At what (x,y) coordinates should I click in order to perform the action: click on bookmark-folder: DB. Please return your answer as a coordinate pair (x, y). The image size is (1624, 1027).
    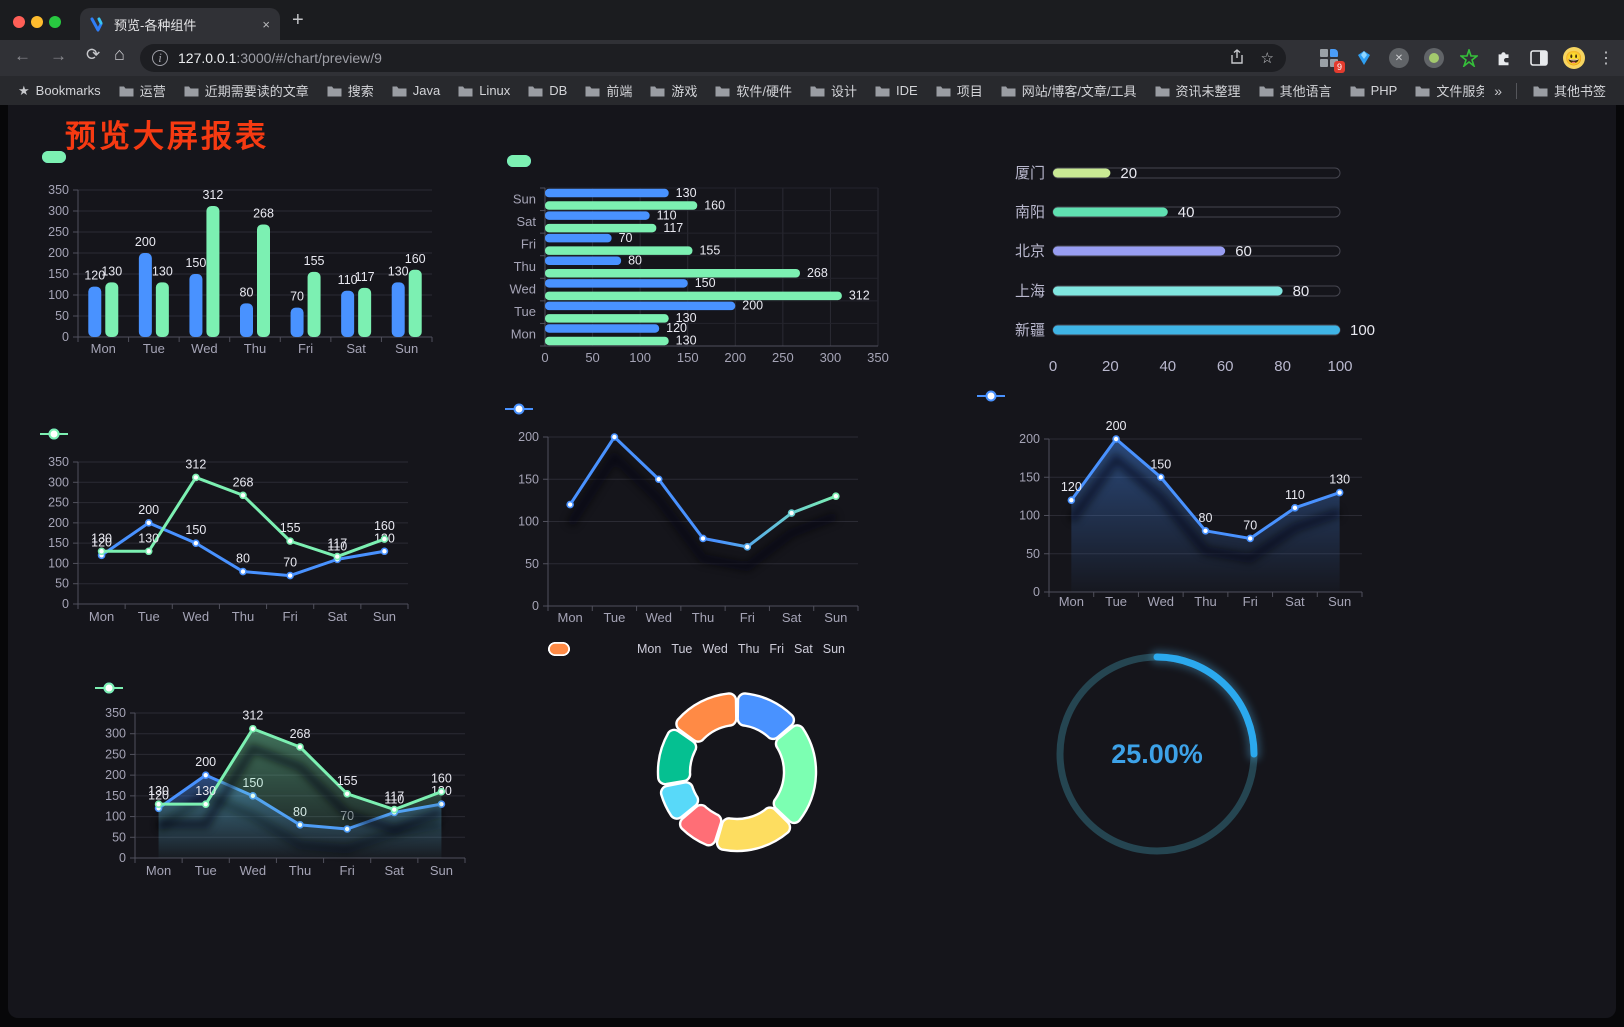
    Looking at the image, I should click on (547, 90).